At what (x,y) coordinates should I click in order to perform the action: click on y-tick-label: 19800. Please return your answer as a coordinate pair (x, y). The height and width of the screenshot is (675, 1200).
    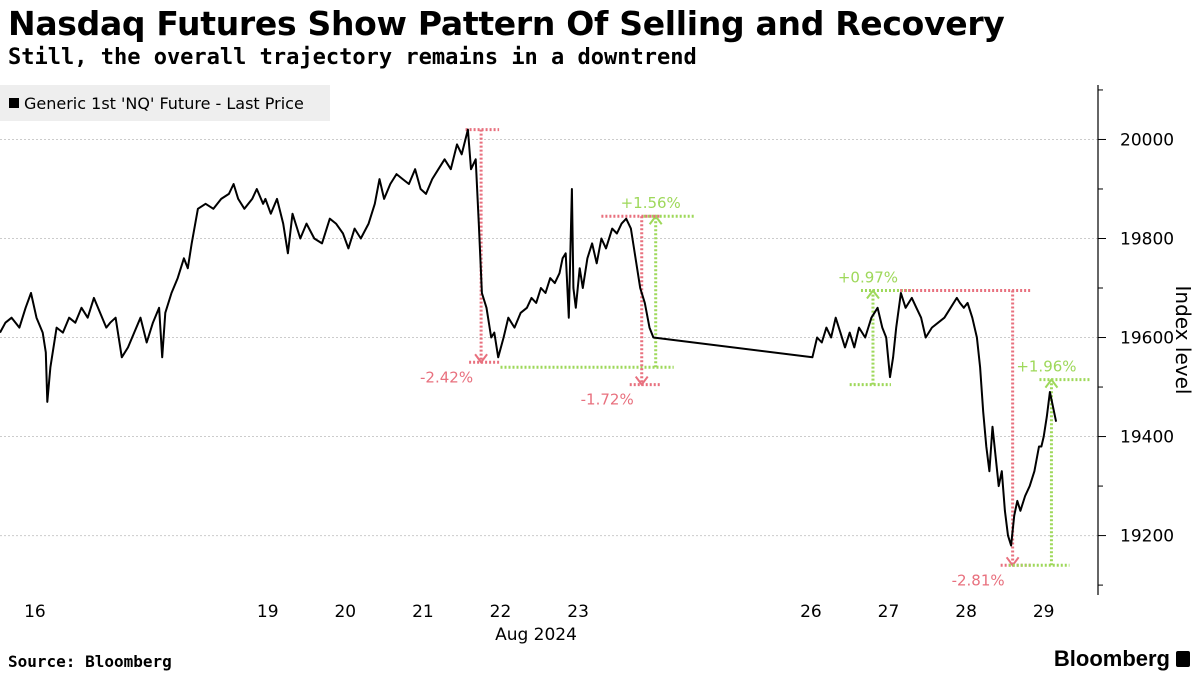
    Looking at the image, I should click on (1147, 239).